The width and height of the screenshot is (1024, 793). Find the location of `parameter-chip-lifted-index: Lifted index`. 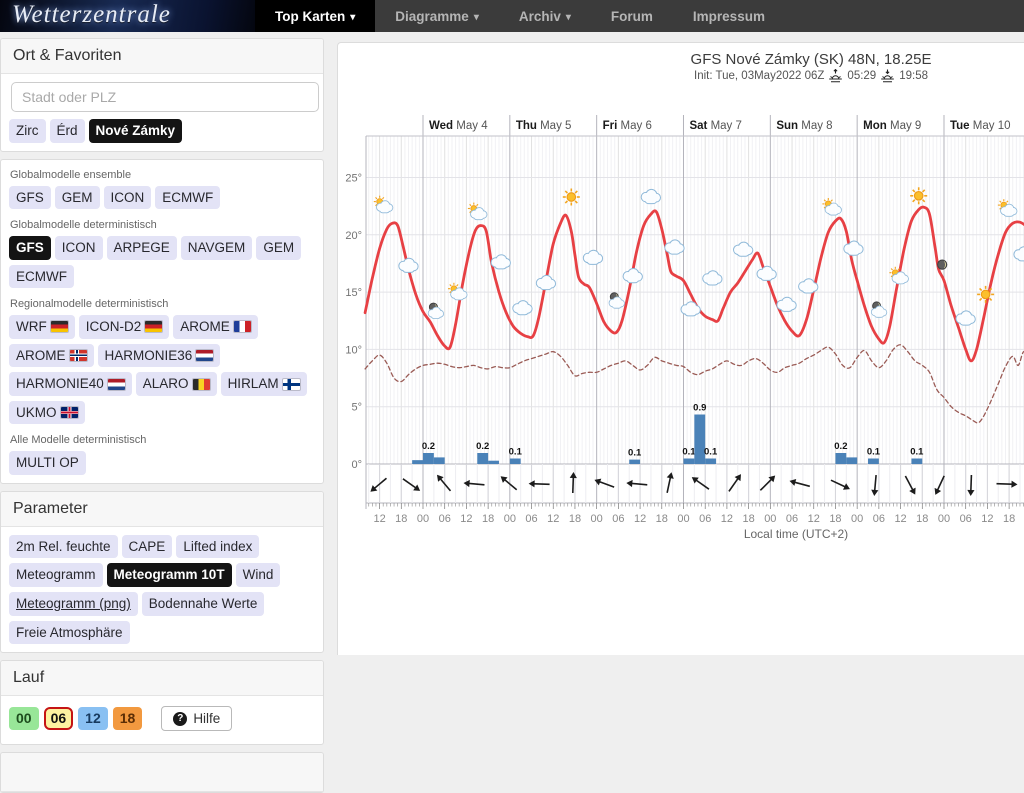

parameter-chip-lifted-index: Lifted index is located at coordinates (218, 546).